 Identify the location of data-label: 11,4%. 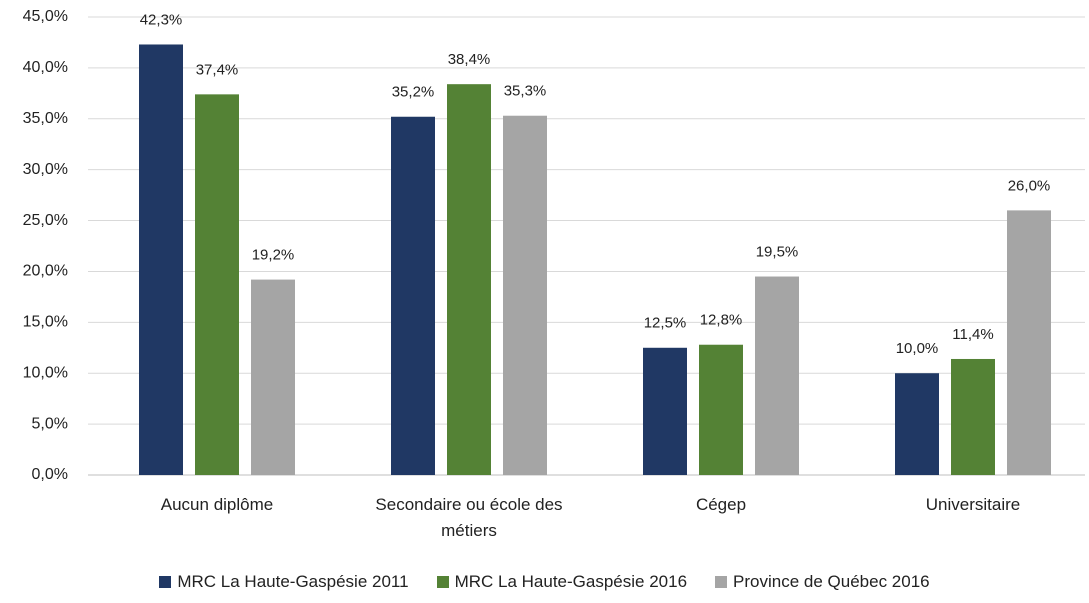
(972, 334).